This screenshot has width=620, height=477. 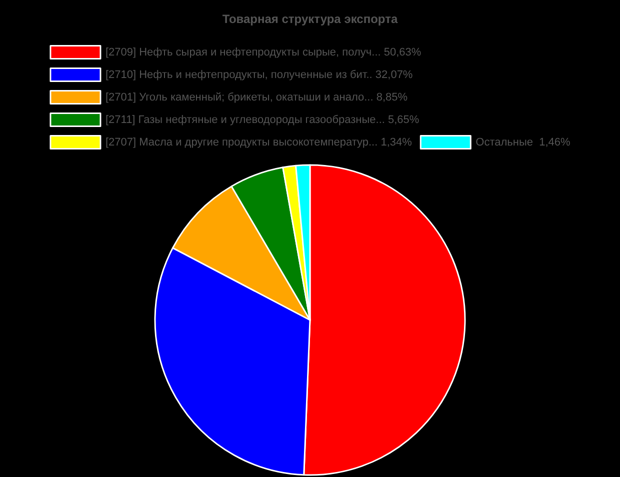 I want to click on chart-title: Товарная структура экспорта, so click(x=310, y=19).